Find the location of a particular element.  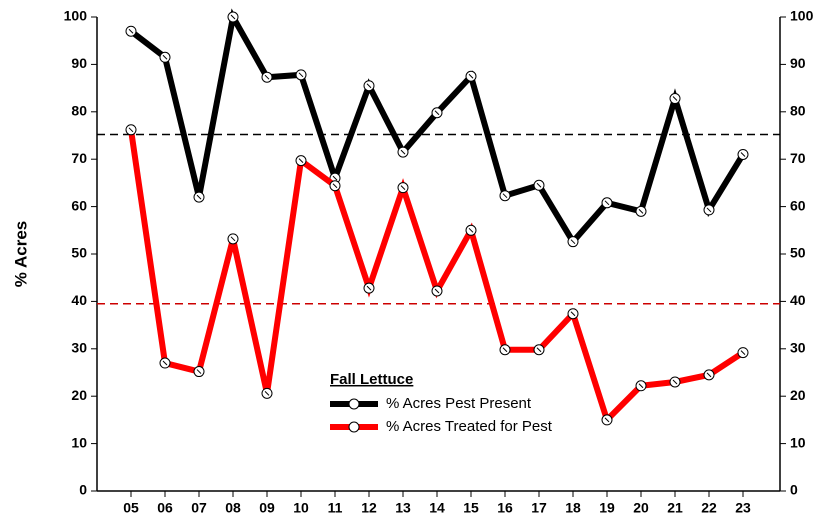

y-tick-label: 40 is located at coordinates (79, 300).